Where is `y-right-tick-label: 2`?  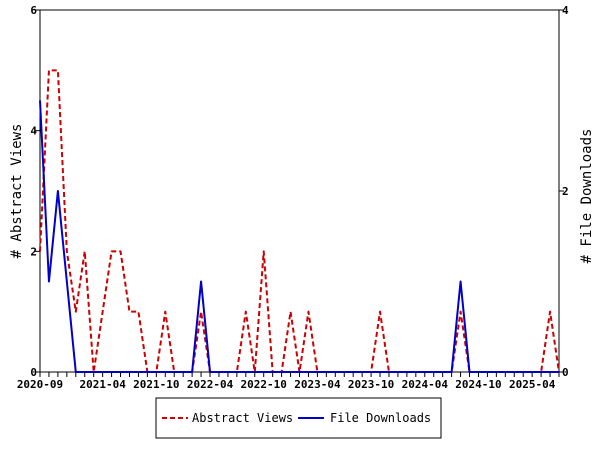
y-right-tick-label: 2 is located at coordinates (565, 191).